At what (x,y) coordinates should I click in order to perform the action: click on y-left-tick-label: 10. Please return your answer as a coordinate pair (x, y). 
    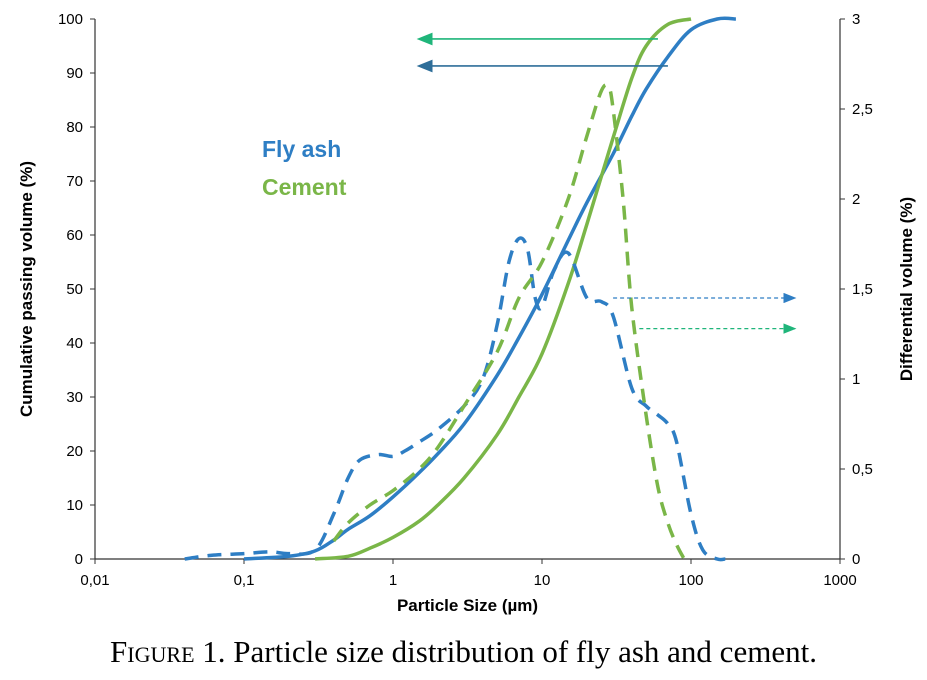
    Looking at the image, I should click on (74, 505).